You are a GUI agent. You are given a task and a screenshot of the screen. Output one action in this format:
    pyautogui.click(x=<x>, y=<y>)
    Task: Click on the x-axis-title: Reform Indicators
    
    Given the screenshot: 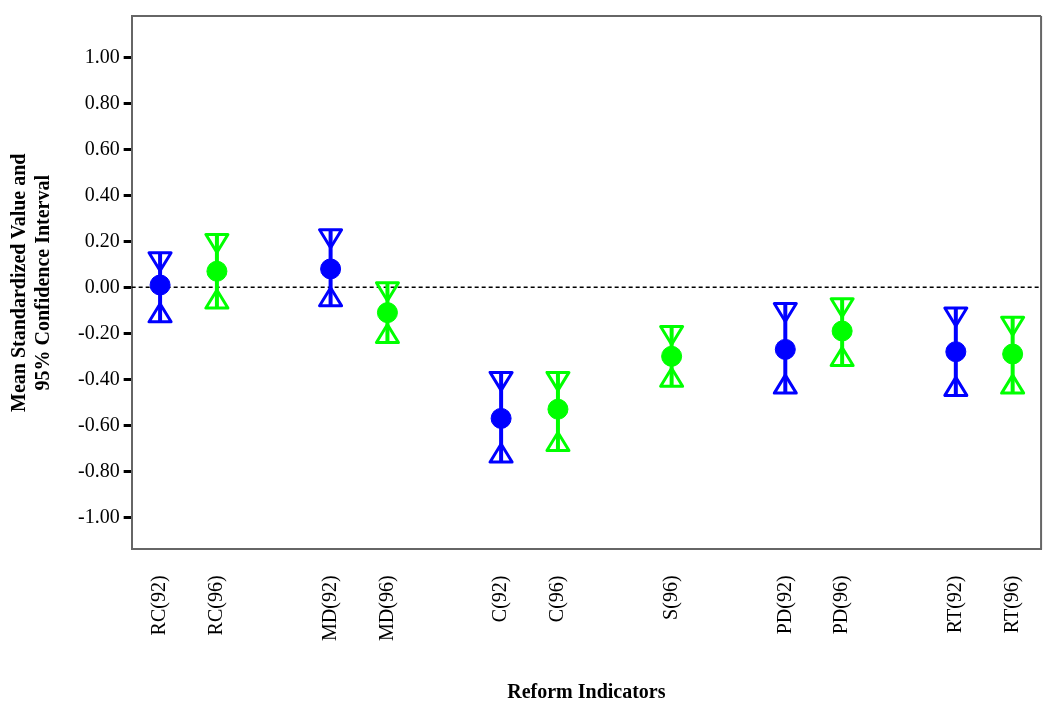 What is the action you would take?
    pyautogui.click(x=586, y=691)
    